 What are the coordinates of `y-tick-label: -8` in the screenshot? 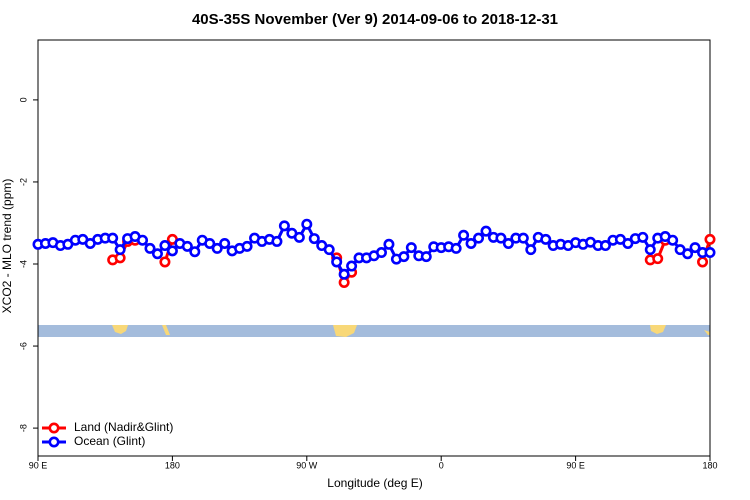 It's located at (23, 428).